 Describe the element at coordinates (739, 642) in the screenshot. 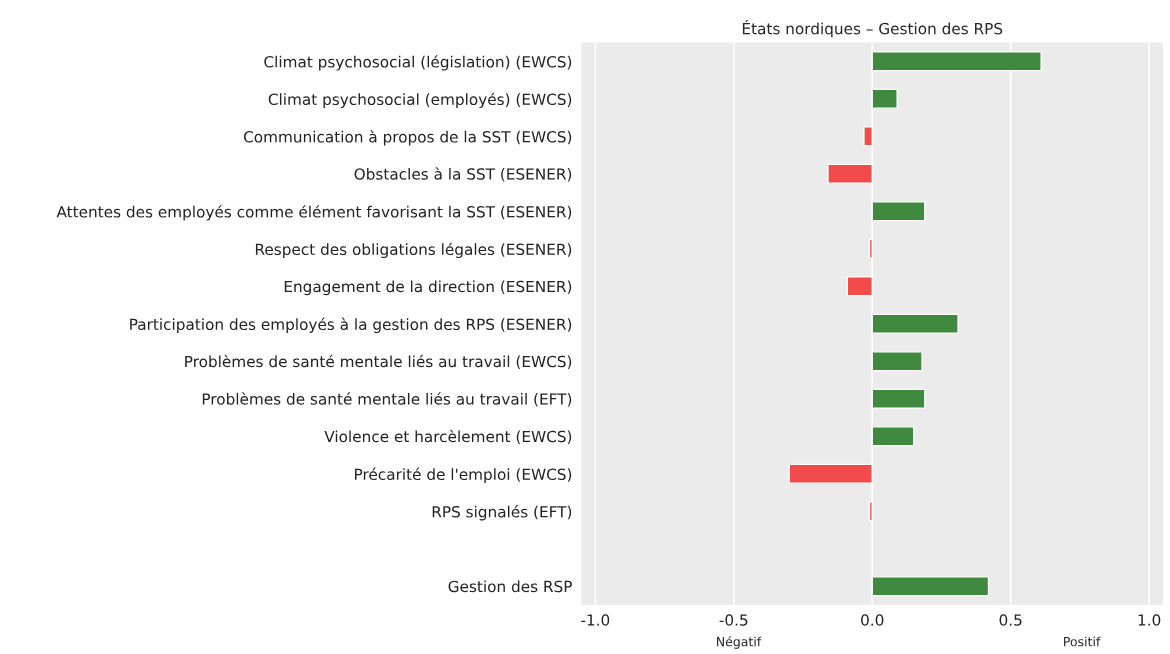

I see `text: Négatif` at that location.